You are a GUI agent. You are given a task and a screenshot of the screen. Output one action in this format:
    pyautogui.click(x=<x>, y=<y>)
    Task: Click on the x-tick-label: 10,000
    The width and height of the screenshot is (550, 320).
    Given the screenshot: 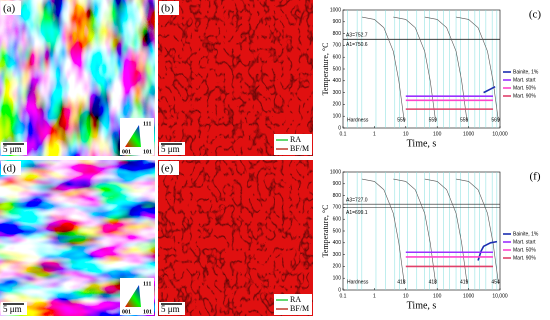 What is the action you would take?
    pyautogui.click(x=500, y=134)
    